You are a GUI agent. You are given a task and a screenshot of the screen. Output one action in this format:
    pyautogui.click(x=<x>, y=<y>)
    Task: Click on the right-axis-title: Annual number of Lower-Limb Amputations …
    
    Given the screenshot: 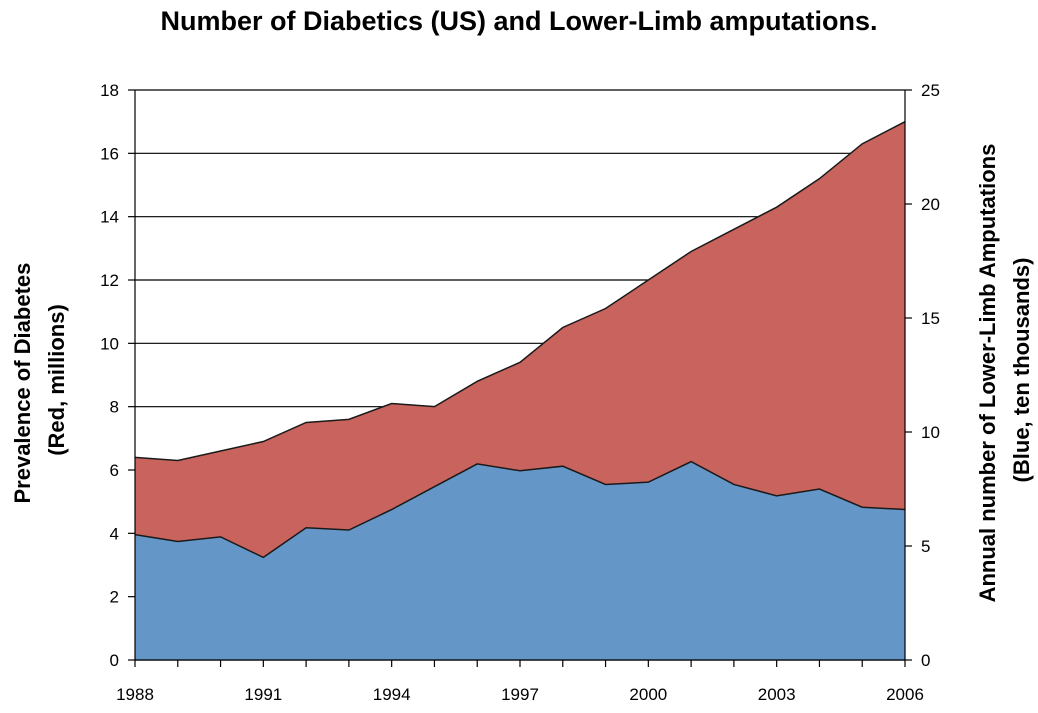 What is the action you would take?
    pyautogui.click(x=1004, y=370)
    